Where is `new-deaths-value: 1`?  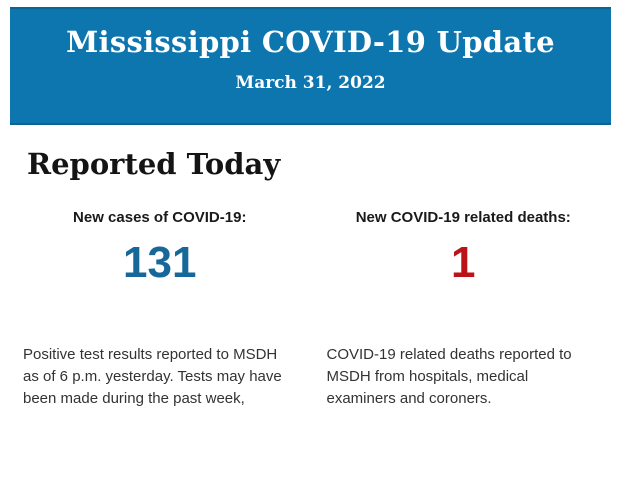 new-deaths-value: 1 is located at coordinates (463, 262).